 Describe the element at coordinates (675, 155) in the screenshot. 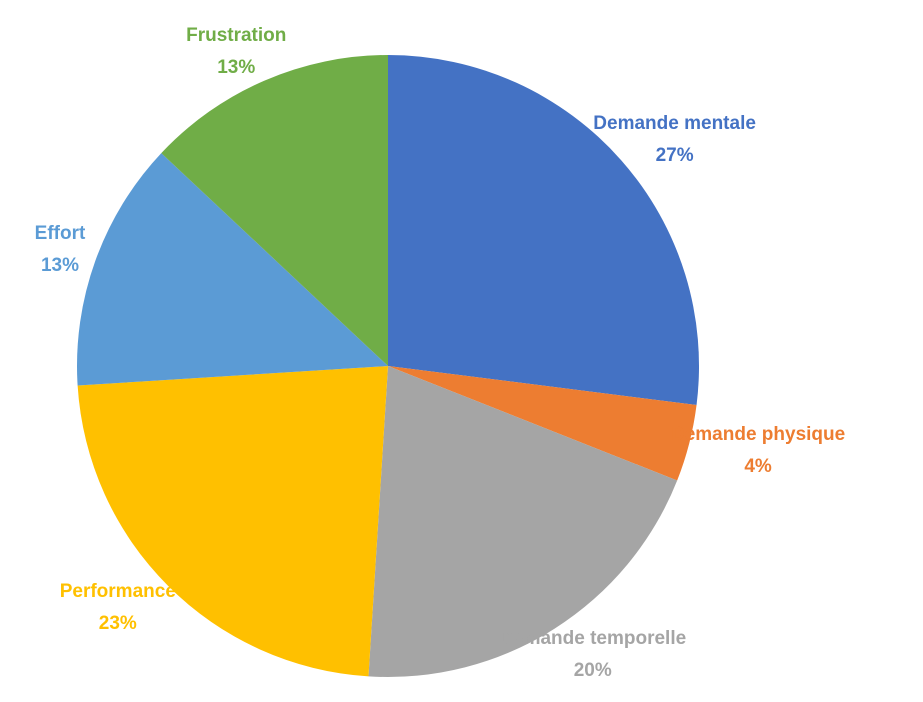

I see `slice-value: 27%` at that location.